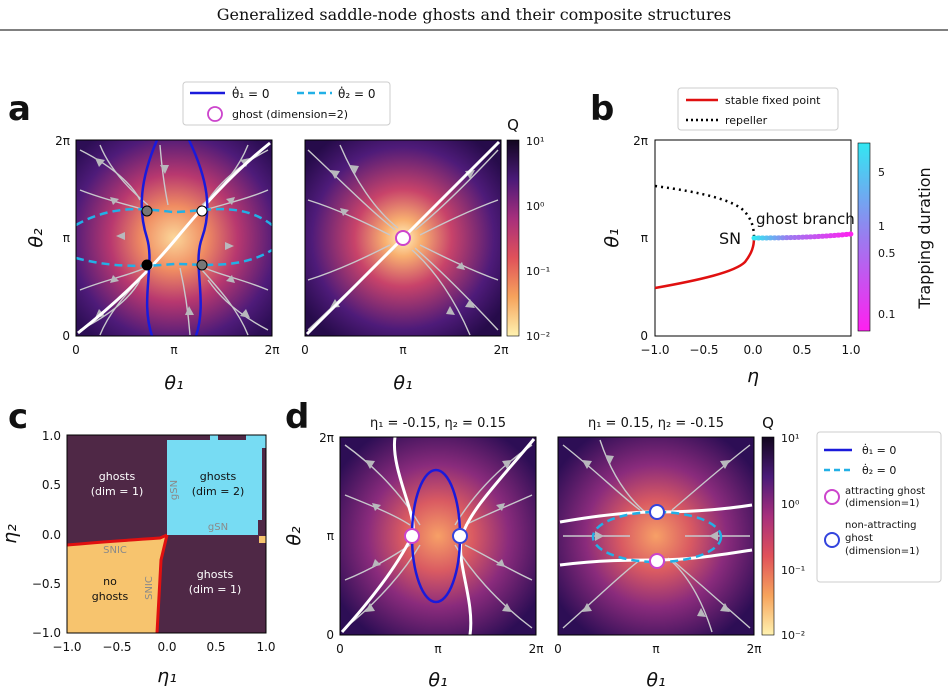  Describe the element at coordinates (612, 237) in the screenshot. I see `b-ylabel: θ₁` at that location.